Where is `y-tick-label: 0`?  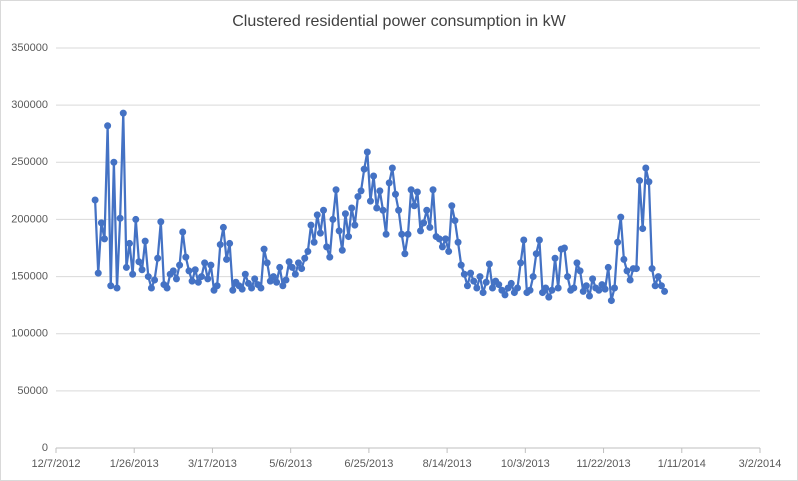 y-tick-label: 0 is located at coordinates (45, 448).